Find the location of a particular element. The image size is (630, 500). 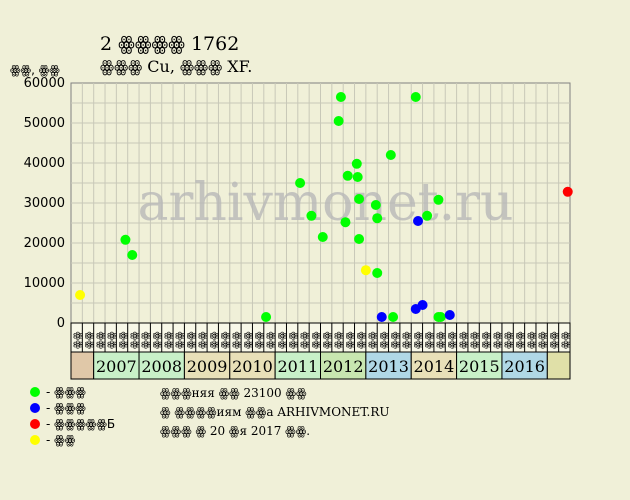

year-label: 2009 is located at coordinates (207, 366).